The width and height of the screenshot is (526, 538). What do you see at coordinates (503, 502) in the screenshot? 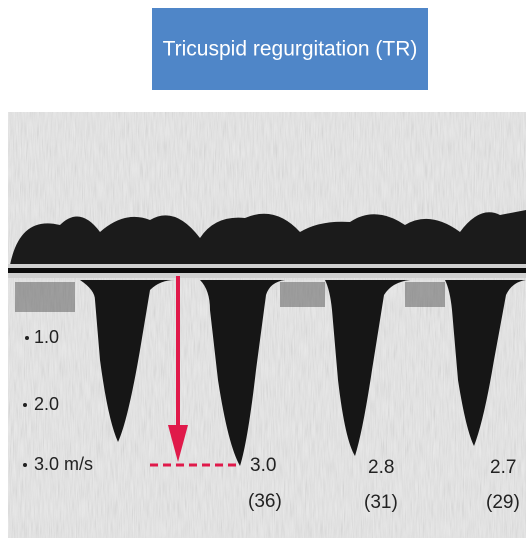
I see `gradient-label: (29)` at bounding box center [503, 502].